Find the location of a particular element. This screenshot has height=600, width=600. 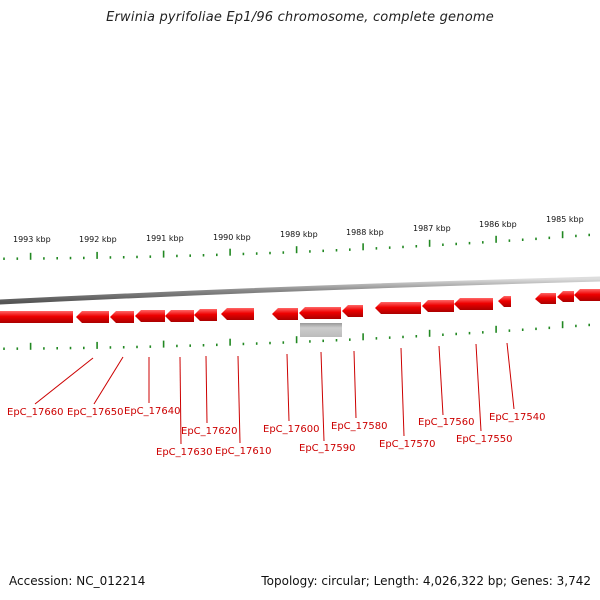

label-leader-lines is located at coordinates (274, 393).